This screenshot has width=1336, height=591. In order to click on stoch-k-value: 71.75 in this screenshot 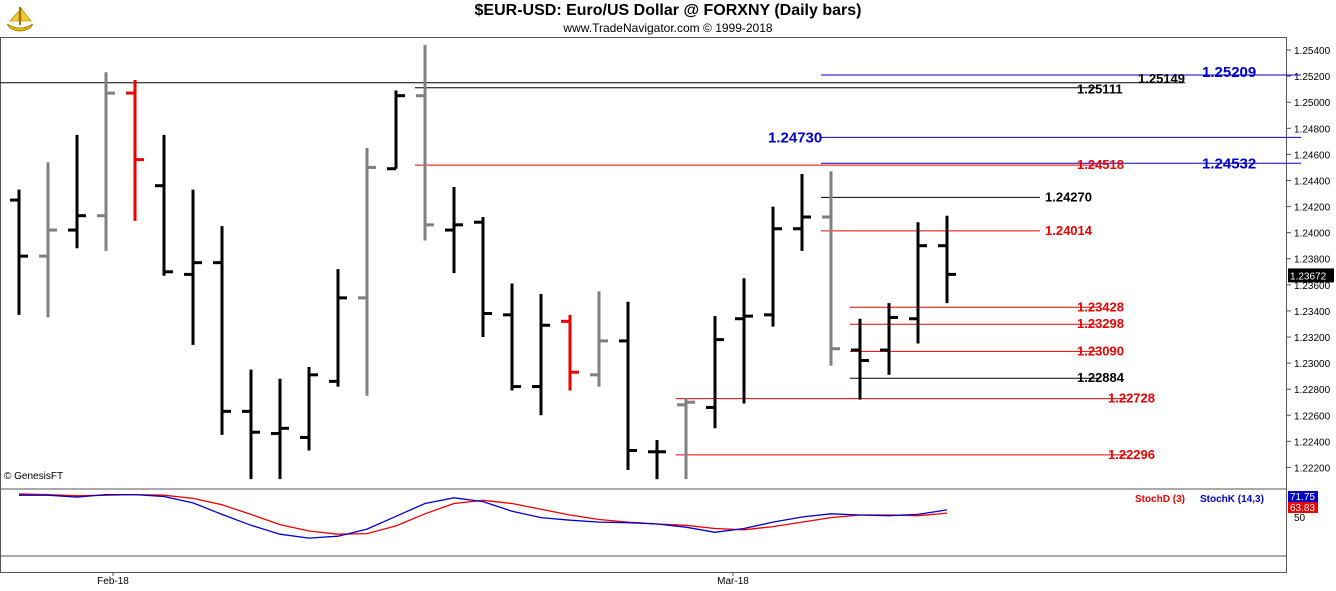, I will do `click(1302, 497)`.